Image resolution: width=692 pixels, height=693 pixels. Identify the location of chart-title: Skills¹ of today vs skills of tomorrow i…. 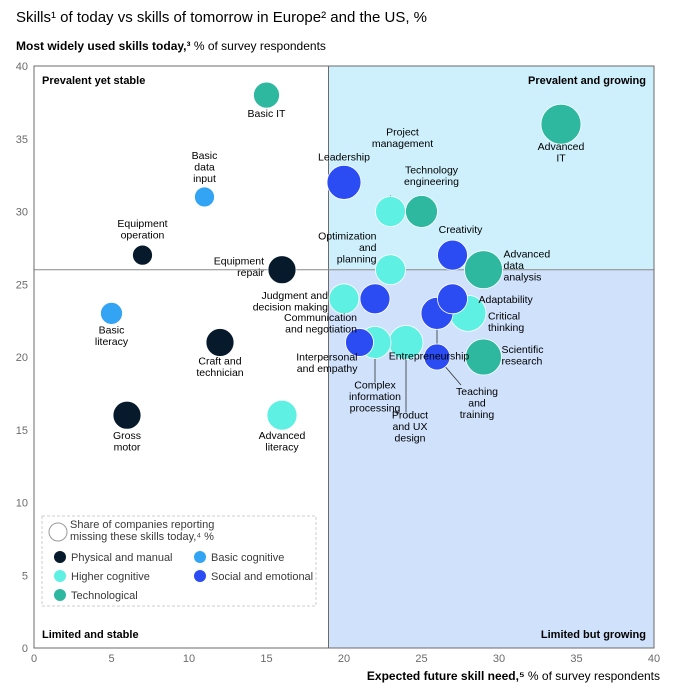
(221, 17).